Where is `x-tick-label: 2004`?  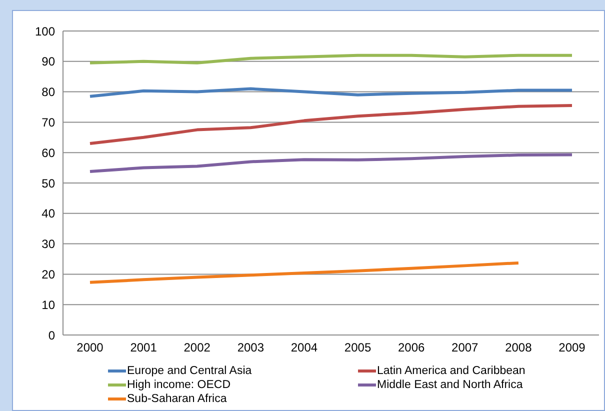 x-tick-label: 2004 is located at coordinates (304, 347).